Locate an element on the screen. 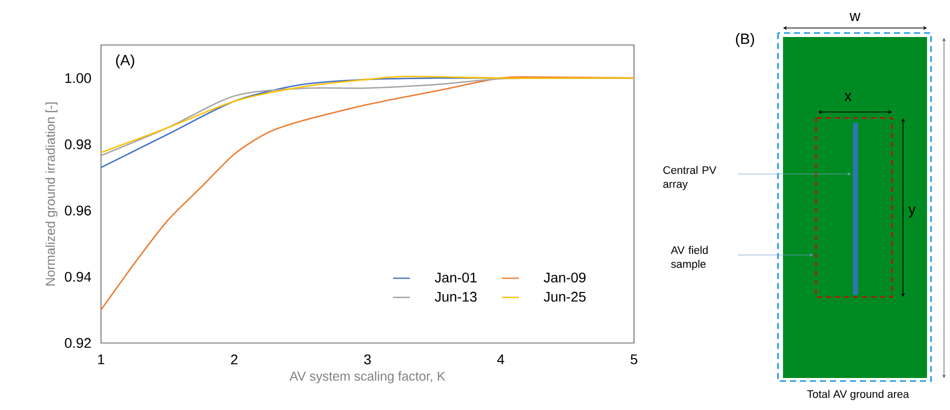 The width and height of the screenshot is (950, 410). text: AV field sample is located at coordinates (689, 258).